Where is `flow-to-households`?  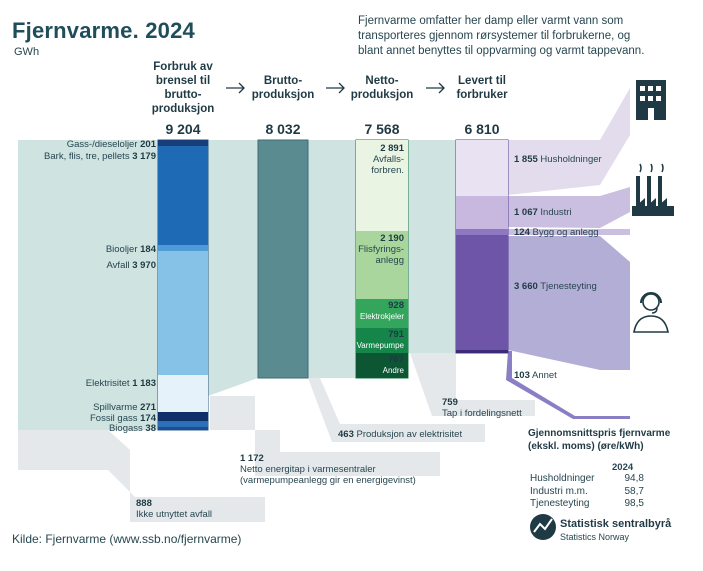 flow-to-households is located at coordinates (569, 141).